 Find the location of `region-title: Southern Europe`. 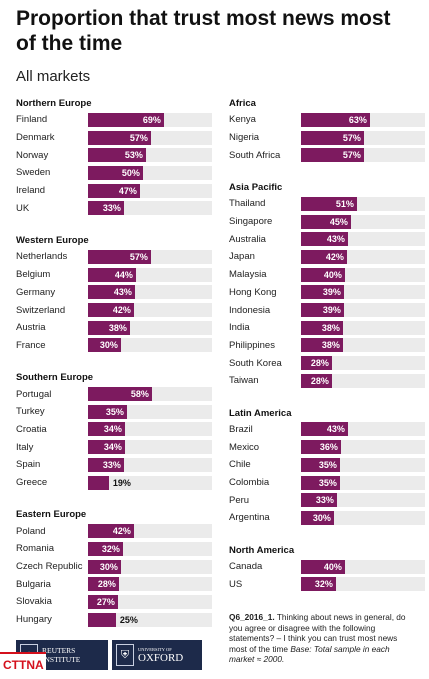

region-title: Southern Europe is located at coordinates (55, 378).